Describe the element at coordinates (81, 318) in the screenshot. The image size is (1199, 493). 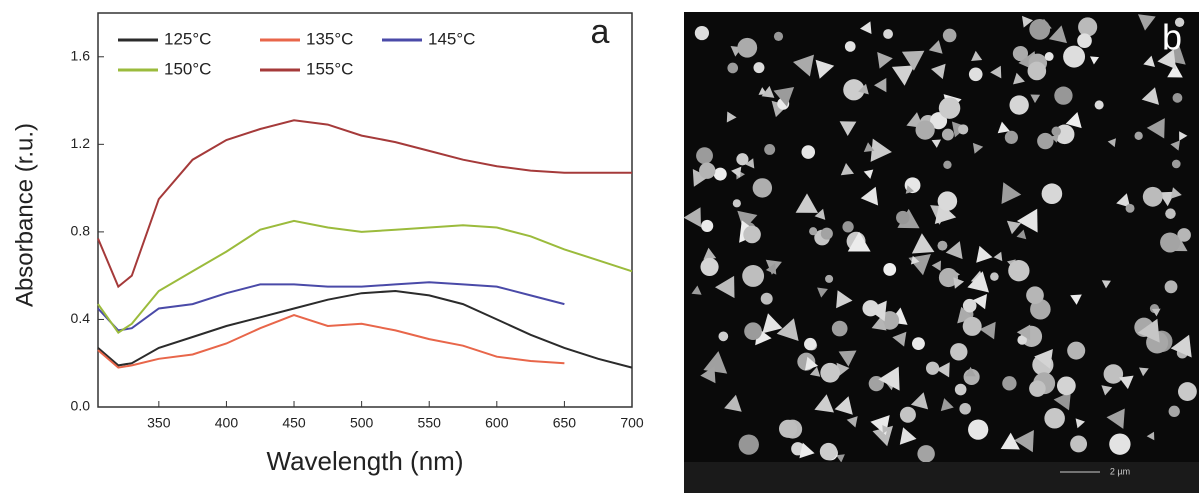
I see `y-tick-label: 0.4` at that location.